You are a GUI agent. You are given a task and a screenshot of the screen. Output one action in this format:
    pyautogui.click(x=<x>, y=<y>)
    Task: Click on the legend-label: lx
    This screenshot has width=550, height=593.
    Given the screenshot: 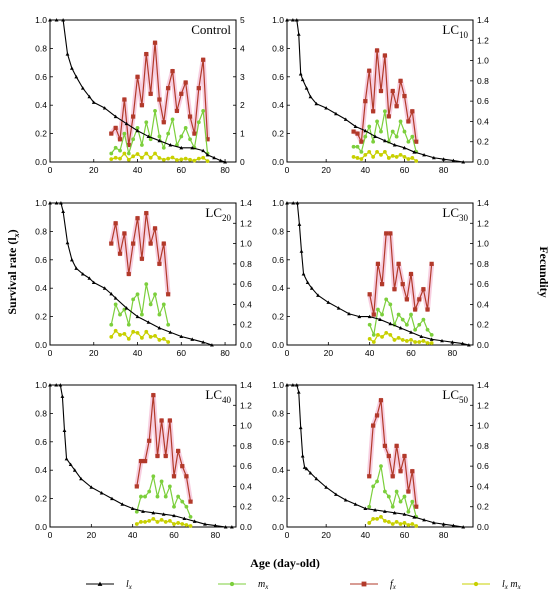 What is the action you would take?
    pyautogui.click(x=129, y=585)
    